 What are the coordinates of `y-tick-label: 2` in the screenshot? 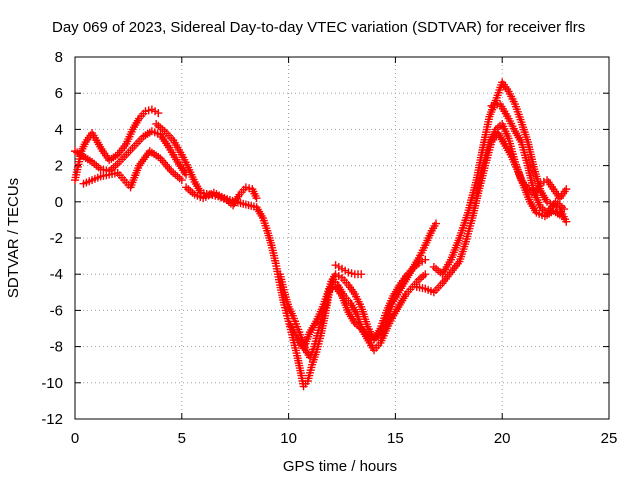 It's located at (59, 166).